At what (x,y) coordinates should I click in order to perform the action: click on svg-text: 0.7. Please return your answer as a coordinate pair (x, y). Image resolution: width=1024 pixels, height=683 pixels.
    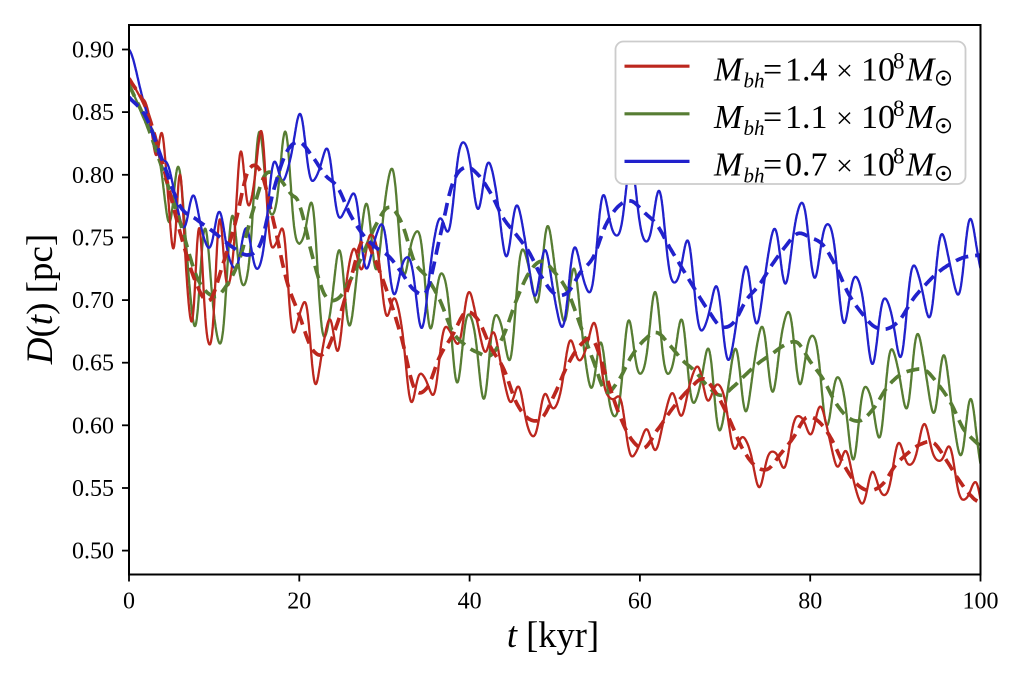
    Looking at the image, I should click on (806, 165).